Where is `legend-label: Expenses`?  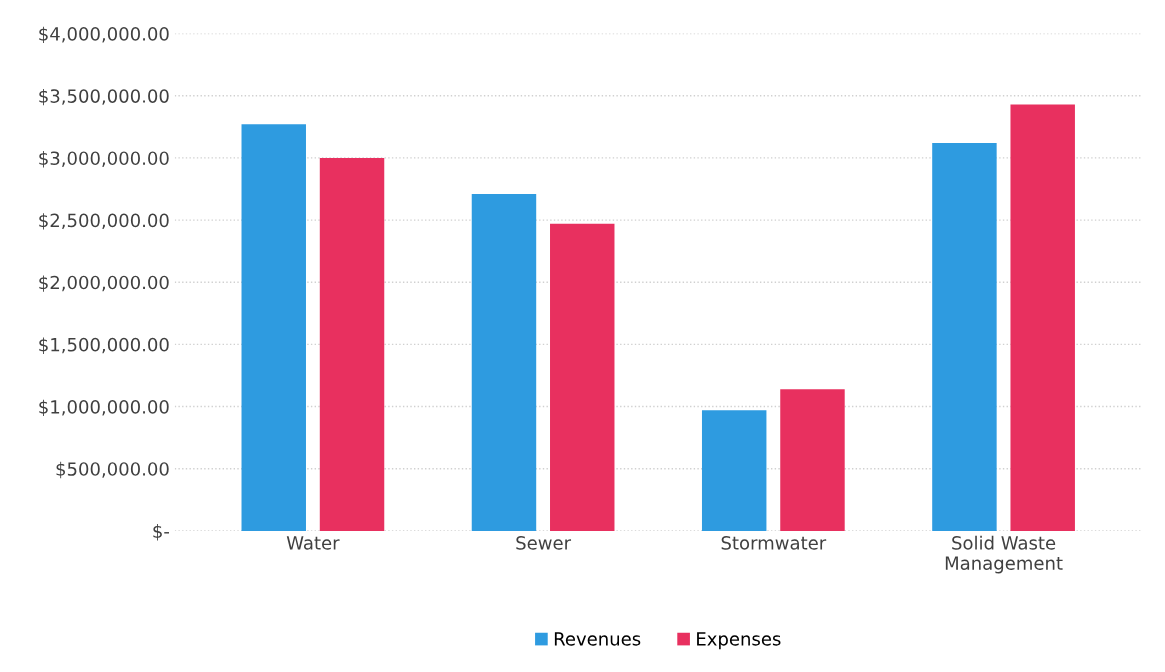
legend-label: Expenses is located at coordinates (739, 641).